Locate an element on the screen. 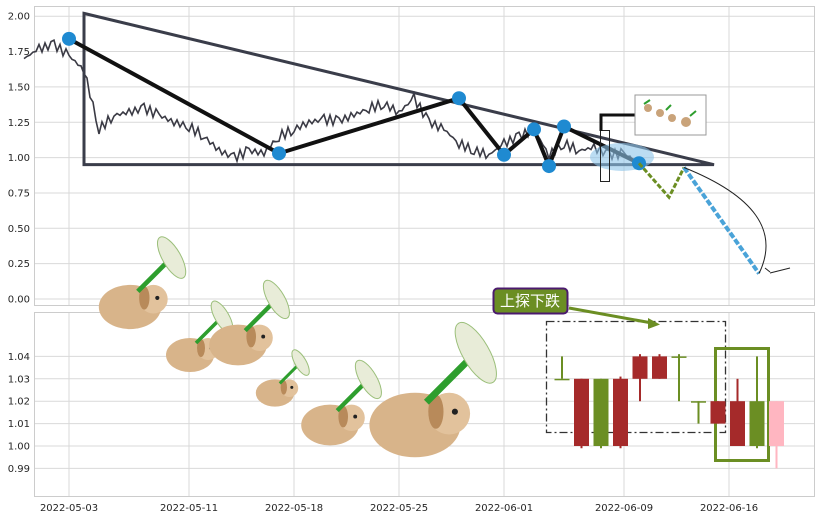 This screenshot has width=822, height=520. x-tick-label: 2022-06-01 is located at coordinates (504, 508).